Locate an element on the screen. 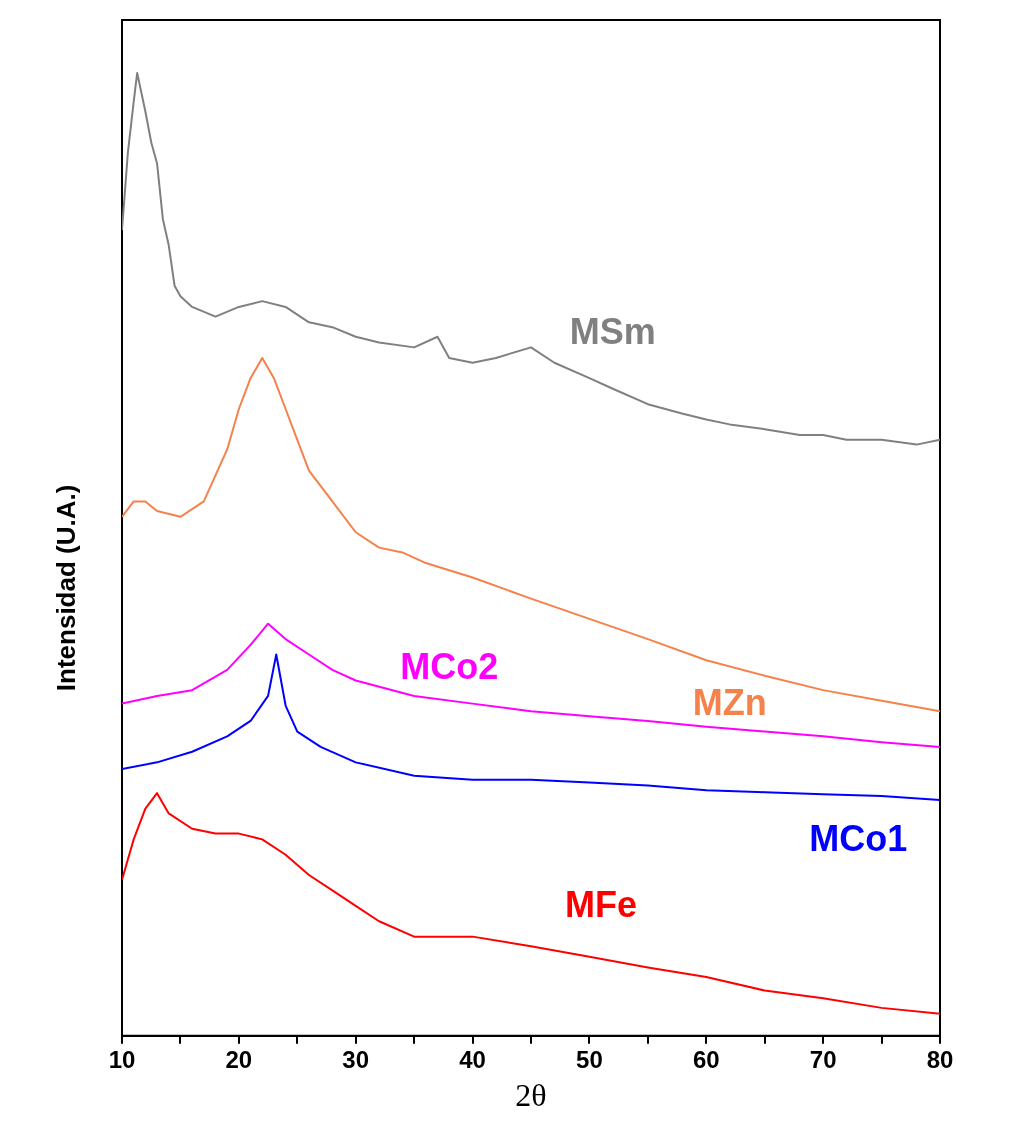  x-tick-label: 50 is located at coordinates (589, 1059).